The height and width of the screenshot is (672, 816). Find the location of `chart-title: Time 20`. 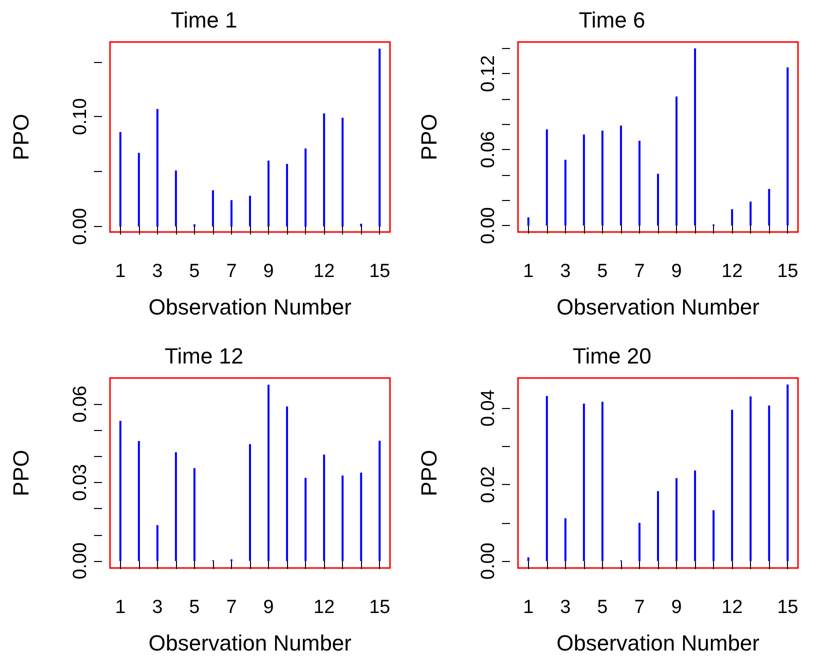

chart-title: Time 20 is located at coordinates (612, 356).